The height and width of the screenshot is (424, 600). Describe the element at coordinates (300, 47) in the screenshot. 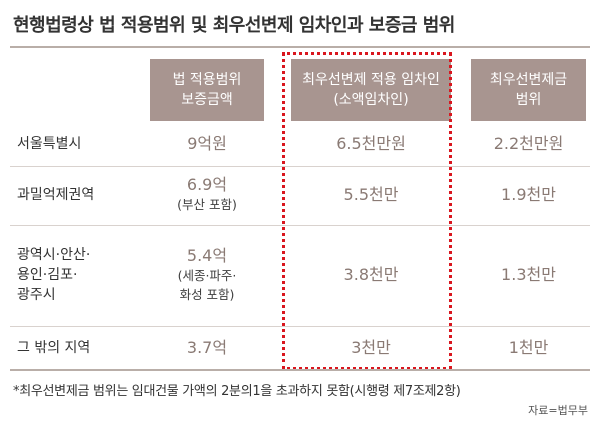

I see `table-top-rule` at that location.